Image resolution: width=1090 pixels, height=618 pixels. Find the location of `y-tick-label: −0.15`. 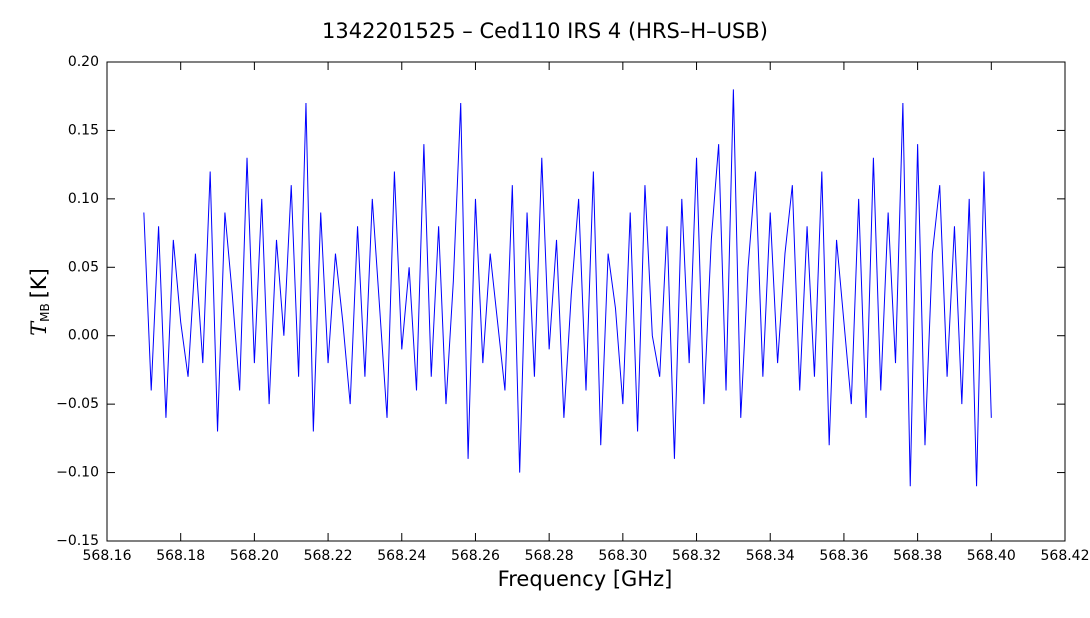

y-tick-label: −0.15 is located at coordinates (77, 541).